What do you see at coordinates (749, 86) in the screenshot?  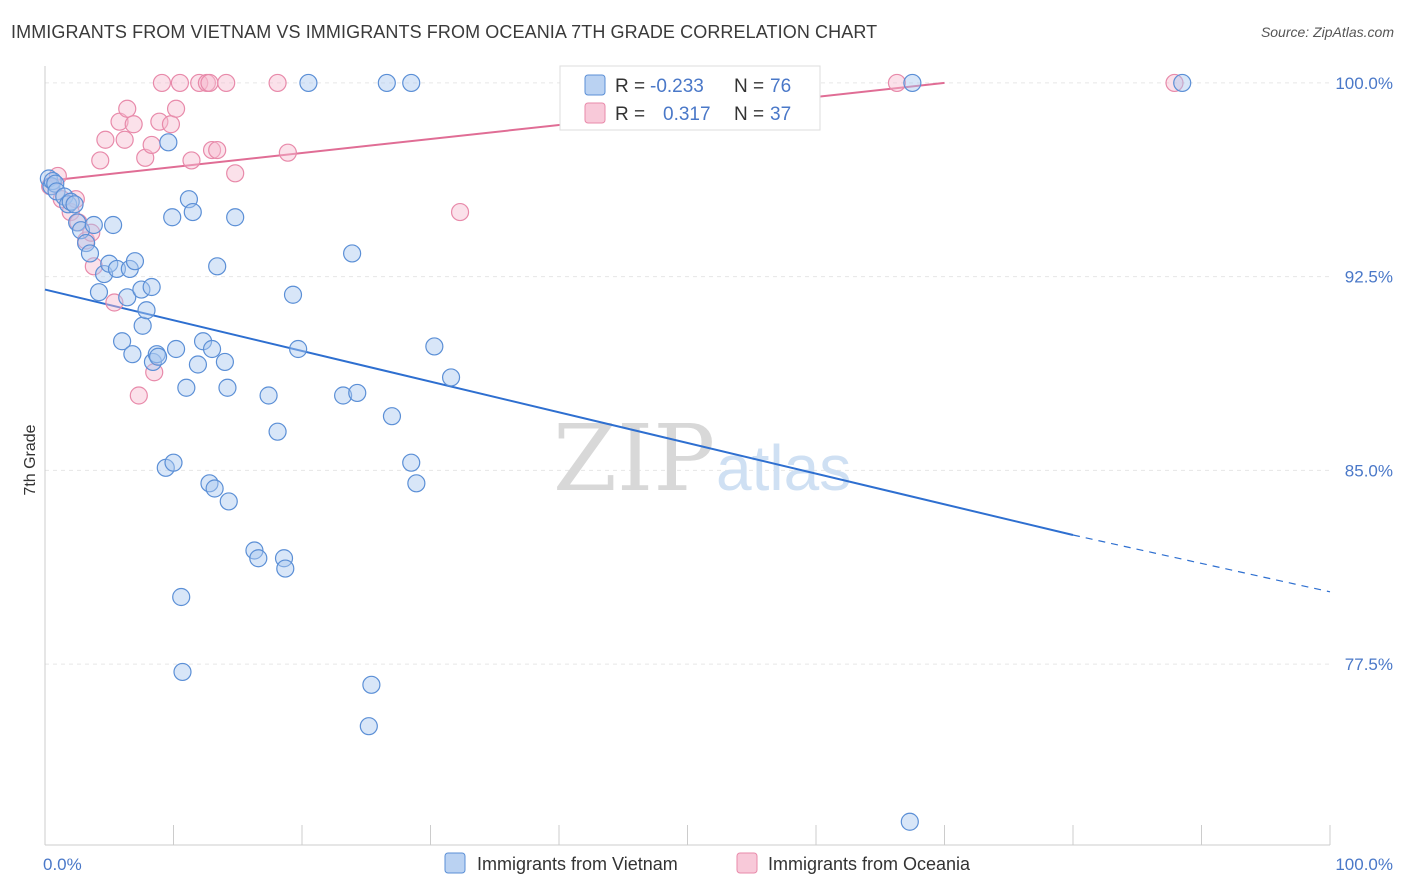 I see `legend-vietnam-n-label: N =` at bounding box center [749, 86].